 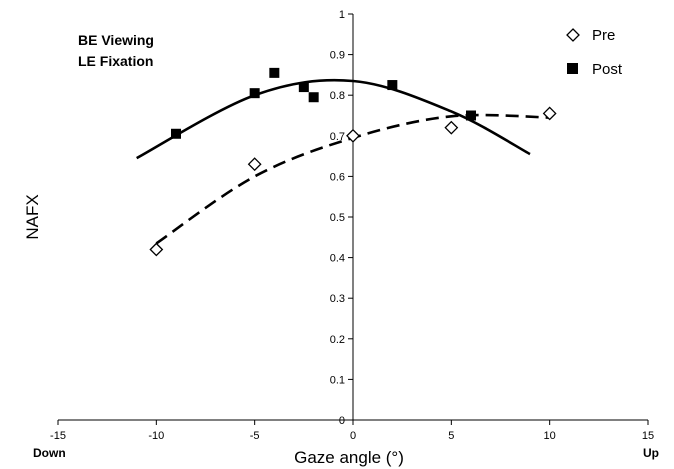 What do you see at coordinates (337, 380) in the screenshot?
I see `y-tick-label: 0.1` at bounding box center [337, 380].